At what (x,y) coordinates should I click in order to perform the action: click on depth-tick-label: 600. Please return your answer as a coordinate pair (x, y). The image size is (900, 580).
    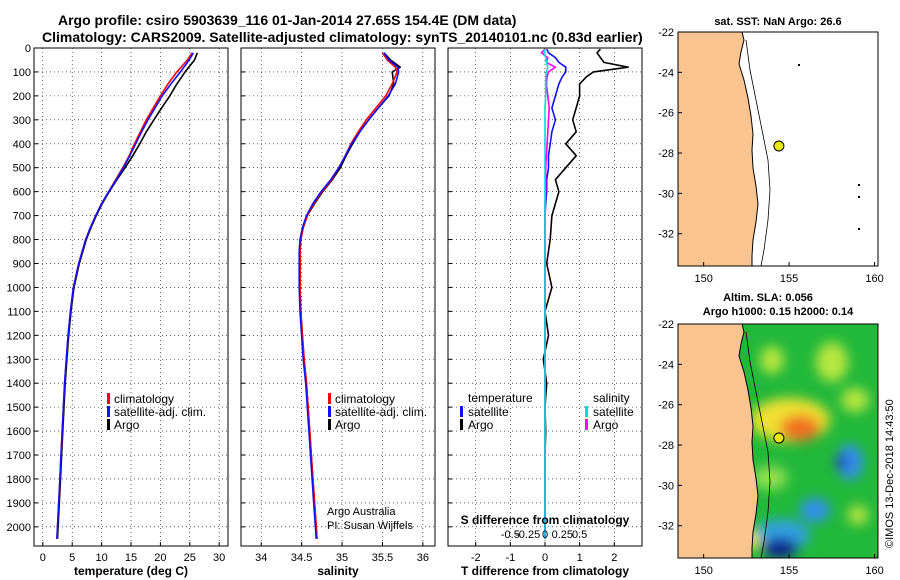
    Looking at the image, I should click on (22, 193).